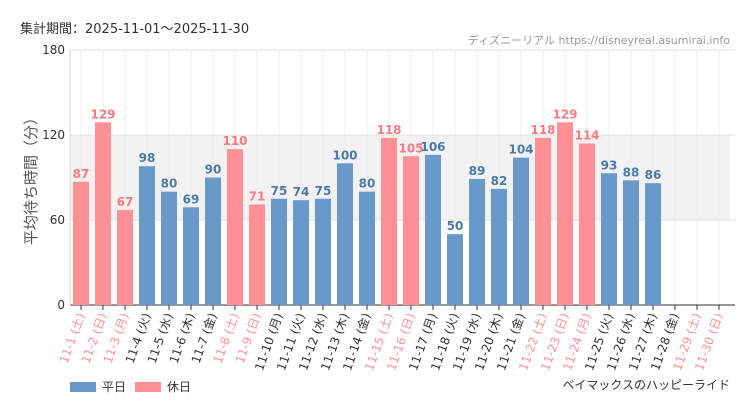  I want to click on data-label: 82, so click(499, 181).